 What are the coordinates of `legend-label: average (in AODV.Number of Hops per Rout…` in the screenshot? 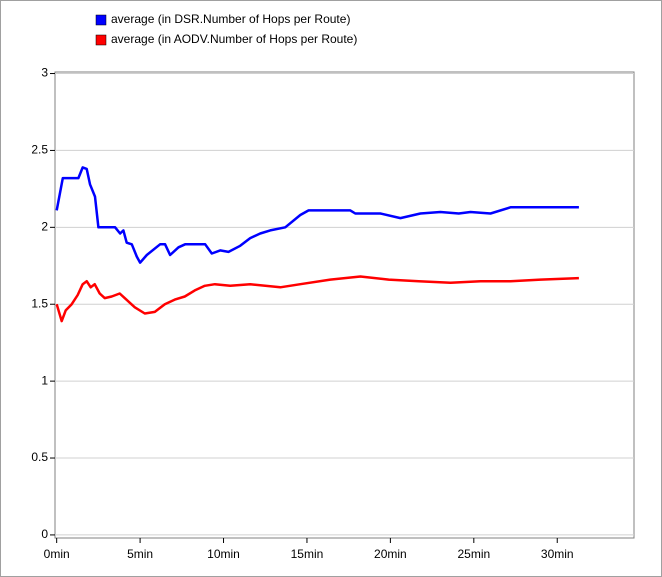 It's located at (234, 39).